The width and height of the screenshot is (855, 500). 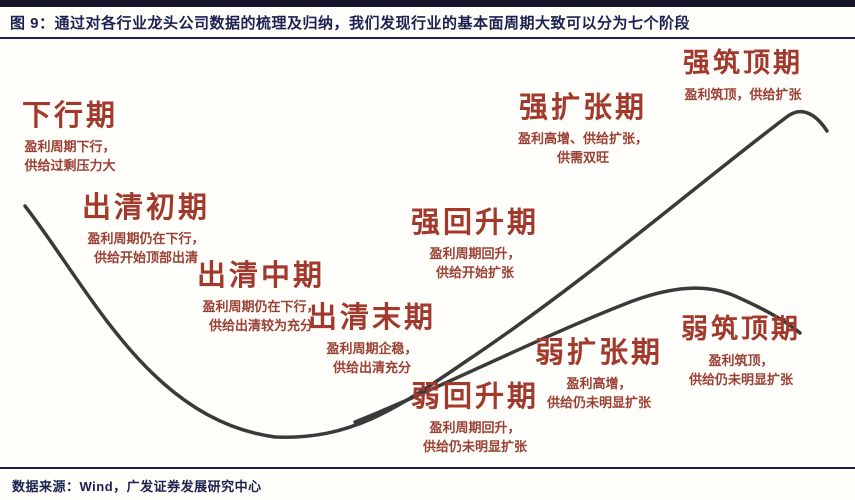 What do you see at coordinates (475, 245) in the screenshot?
I see `phase-strong-recovery: 强回升期 盈利周期回升， 供给开始扩张` at bounding box center [475, 245].